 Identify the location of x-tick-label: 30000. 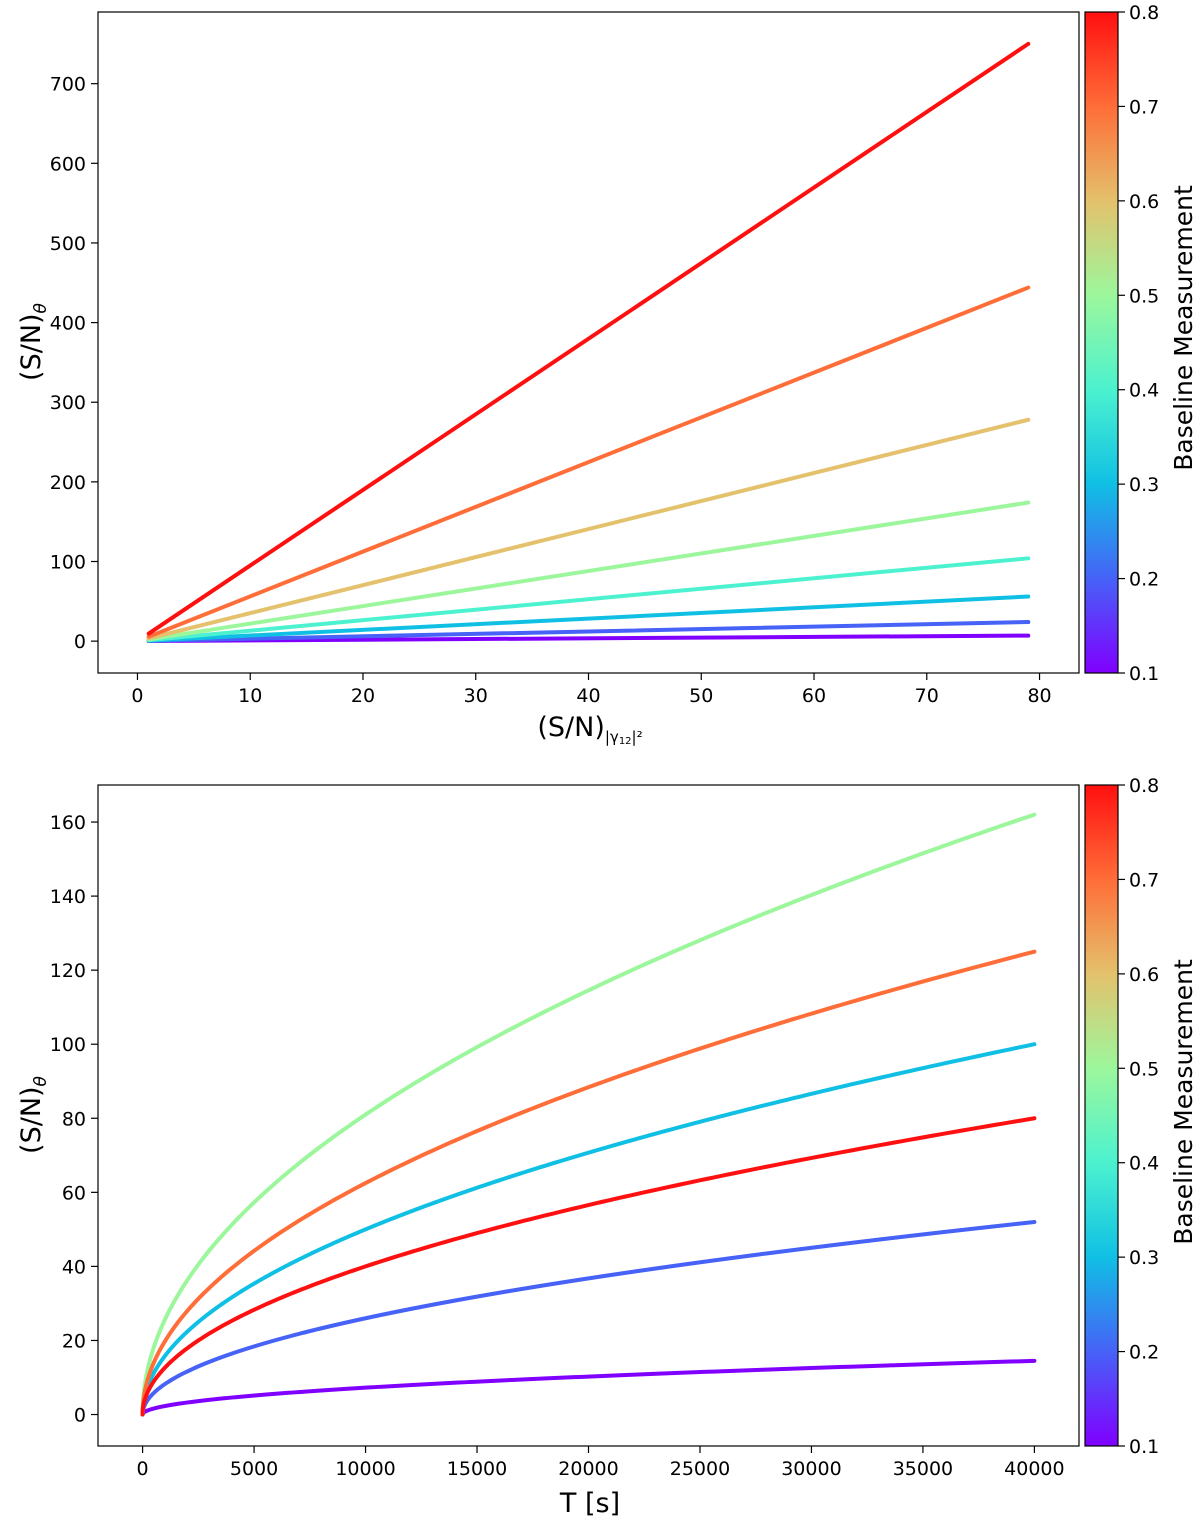
(811, 1469).